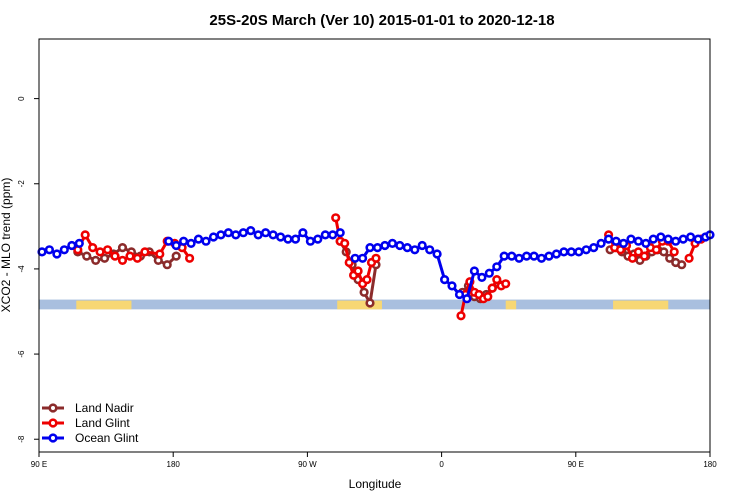 The width and height of the screenshot is (750, 500). Describe the element at coordinates (21, 269) in the screenshot. I see `y-tick-label: -4` at that location.